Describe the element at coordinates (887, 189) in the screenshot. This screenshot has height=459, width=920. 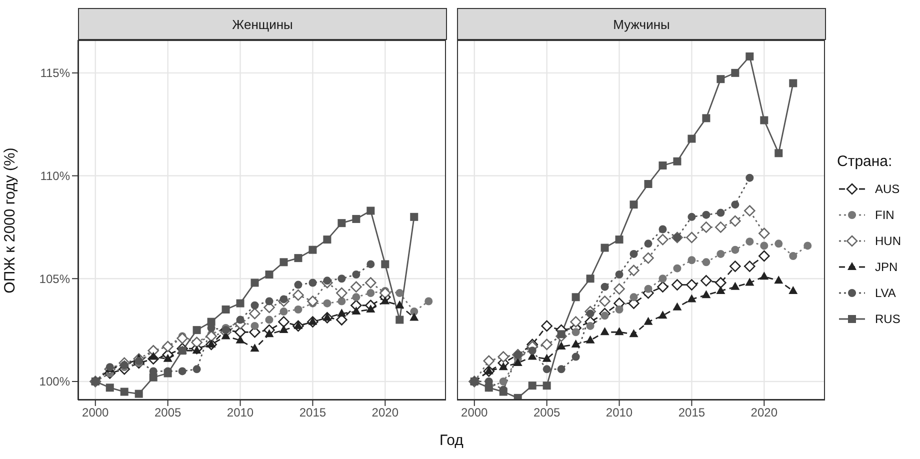
I see `legend-label: AUS` at that location.